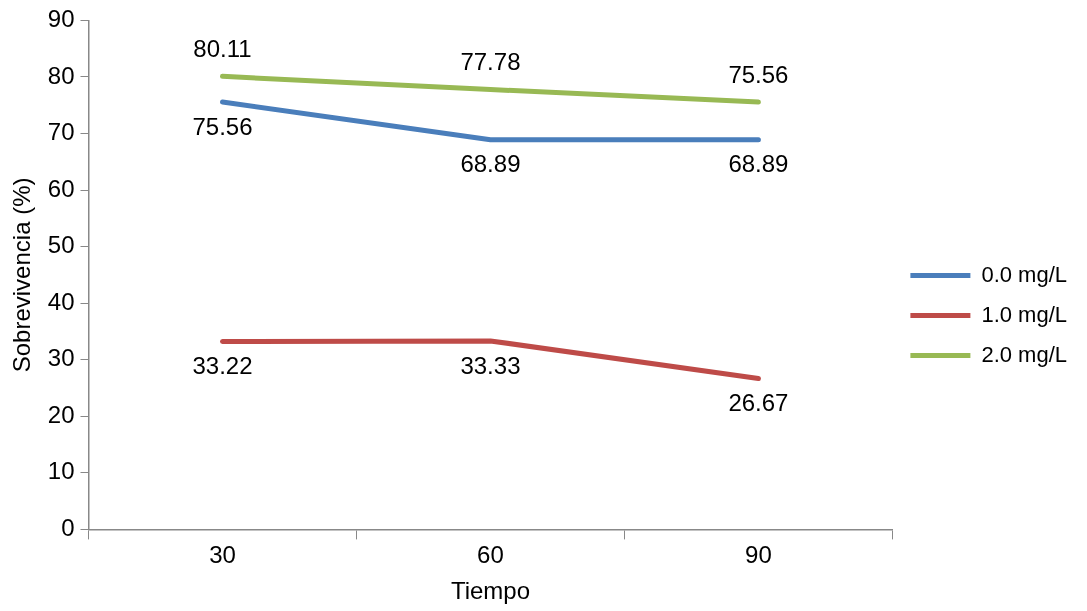 The height and width of the screenshot is (611, 1087). What do you see at coordinates (758, 555) in the screenshot?
I see `x-tick-label: 90` at bounding box center [758, 555].